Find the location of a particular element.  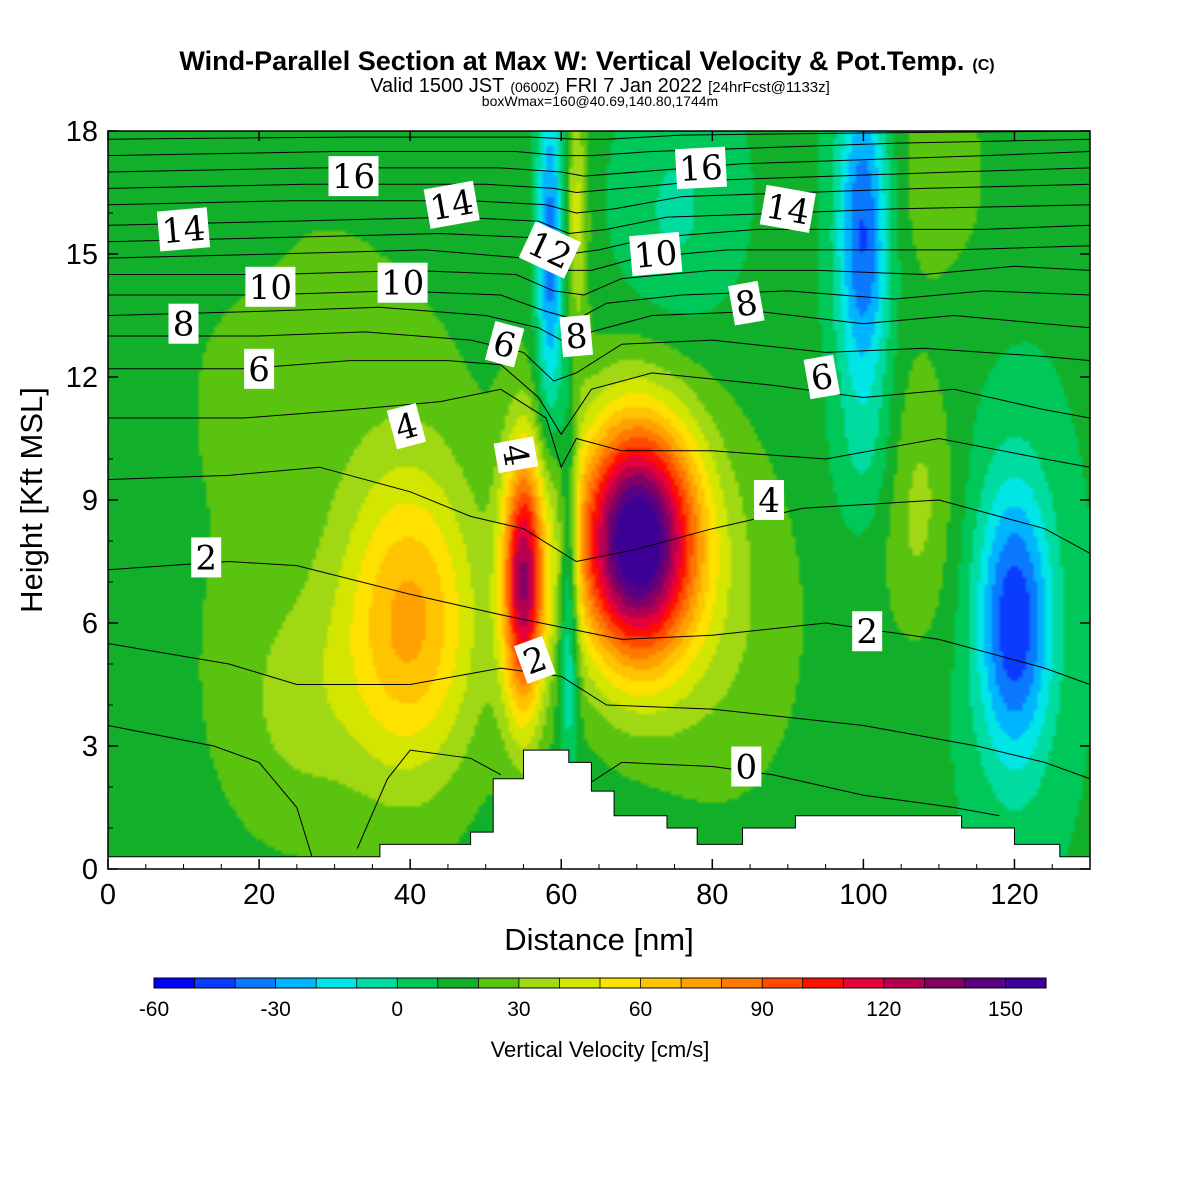

contour-label-4: 4 is located at coordinates (406, 426).